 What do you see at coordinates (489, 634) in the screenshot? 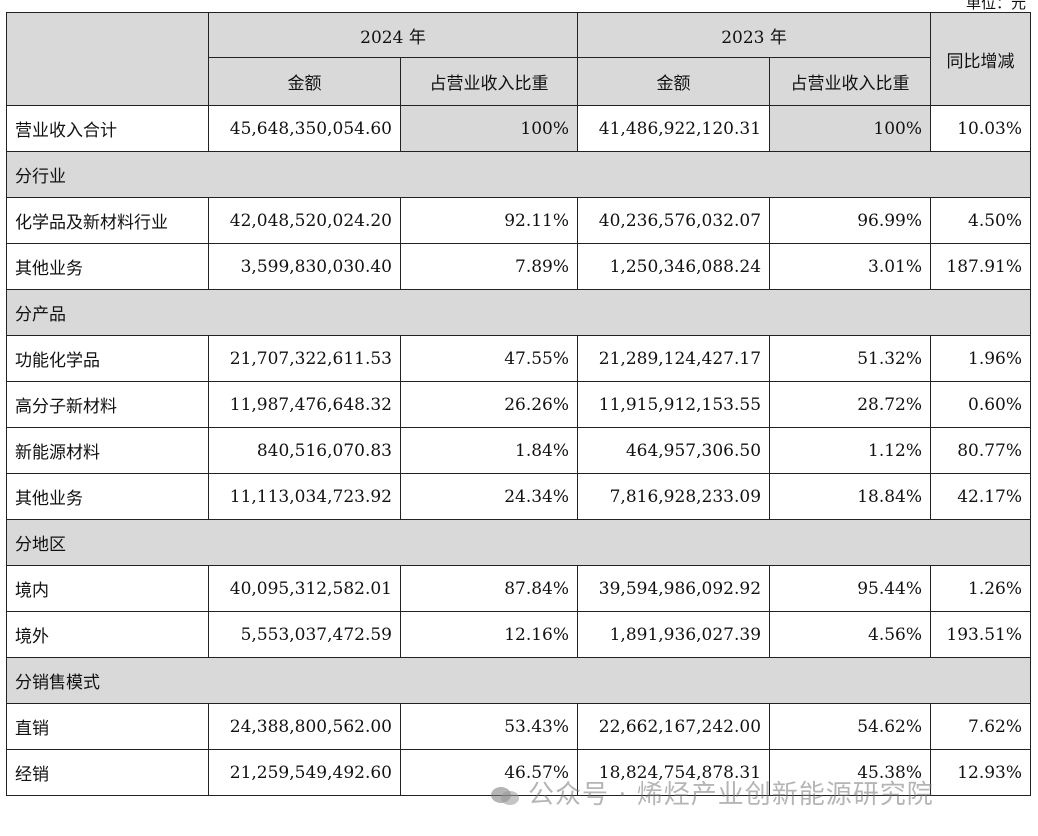
I see `ratio-2024-cell: 12.16%` at bounding box center [489, 634].